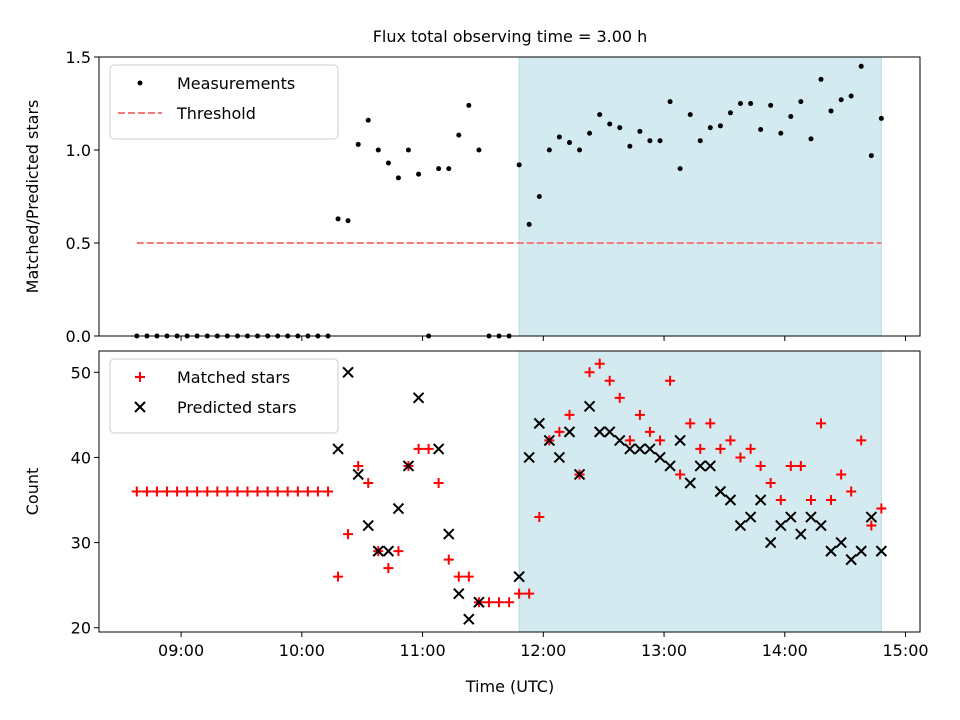 This screenshot has height=720, width=960. I want to click on x-tick-label: 15:00, so click(905, 650).